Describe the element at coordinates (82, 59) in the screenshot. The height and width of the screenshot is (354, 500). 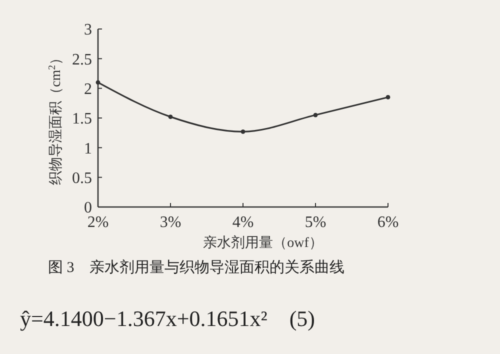
I see `y-tick-label: 2.5` at that location.